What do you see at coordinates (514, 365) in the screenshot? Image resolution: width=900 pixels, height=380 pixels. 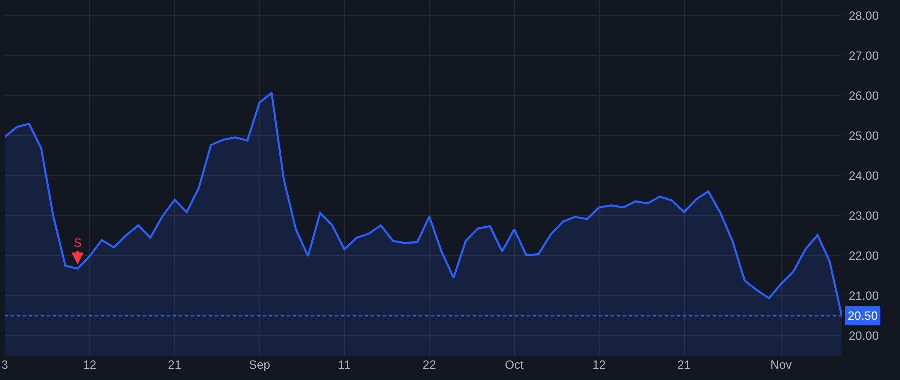 I see `x-tick-label: Oct` at bounding box center [514, 365].